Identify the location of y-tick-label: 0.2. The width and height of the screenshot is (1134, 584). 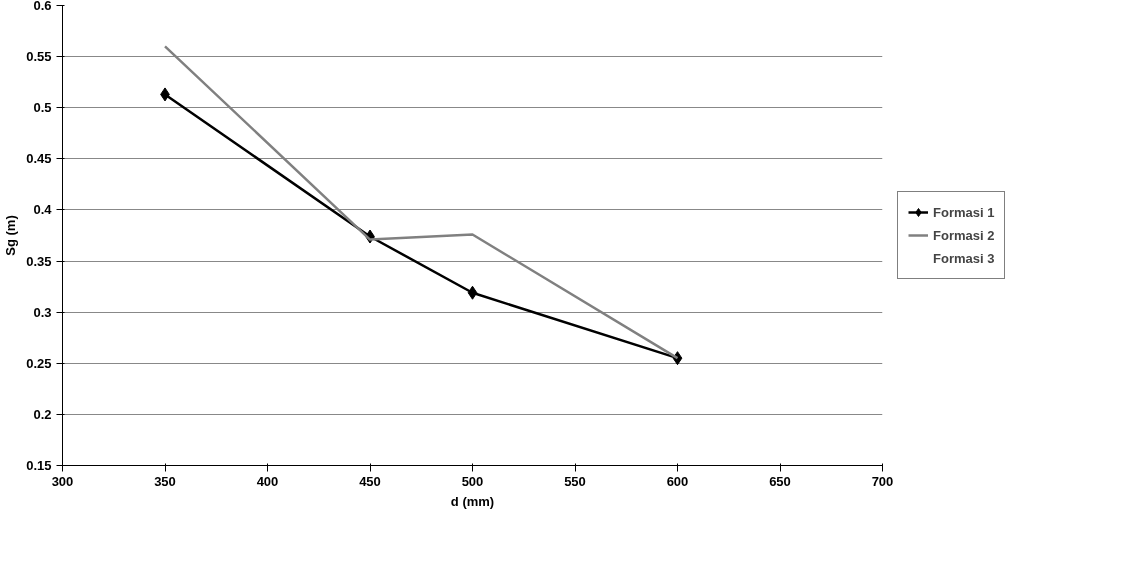
(42, 414).